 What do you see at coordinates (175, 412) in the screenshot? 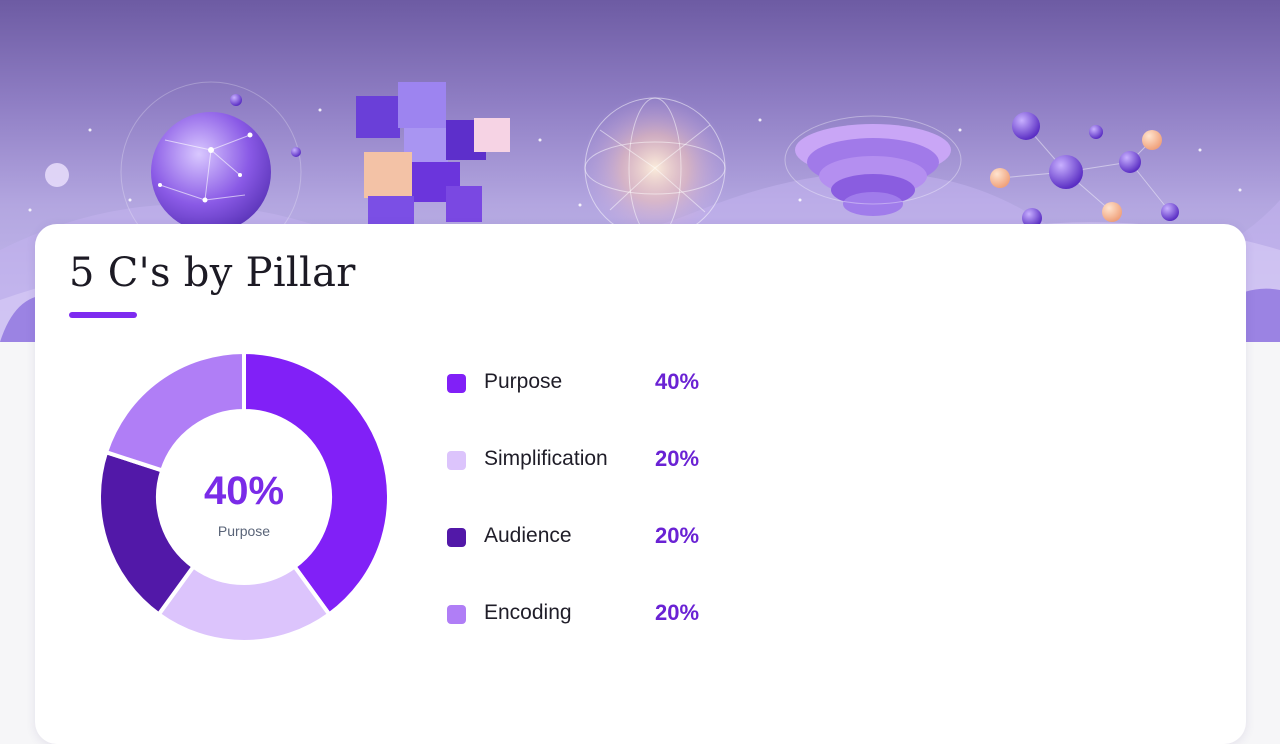
I see `donut-slice-encoding` at bounding box center [175, 412].